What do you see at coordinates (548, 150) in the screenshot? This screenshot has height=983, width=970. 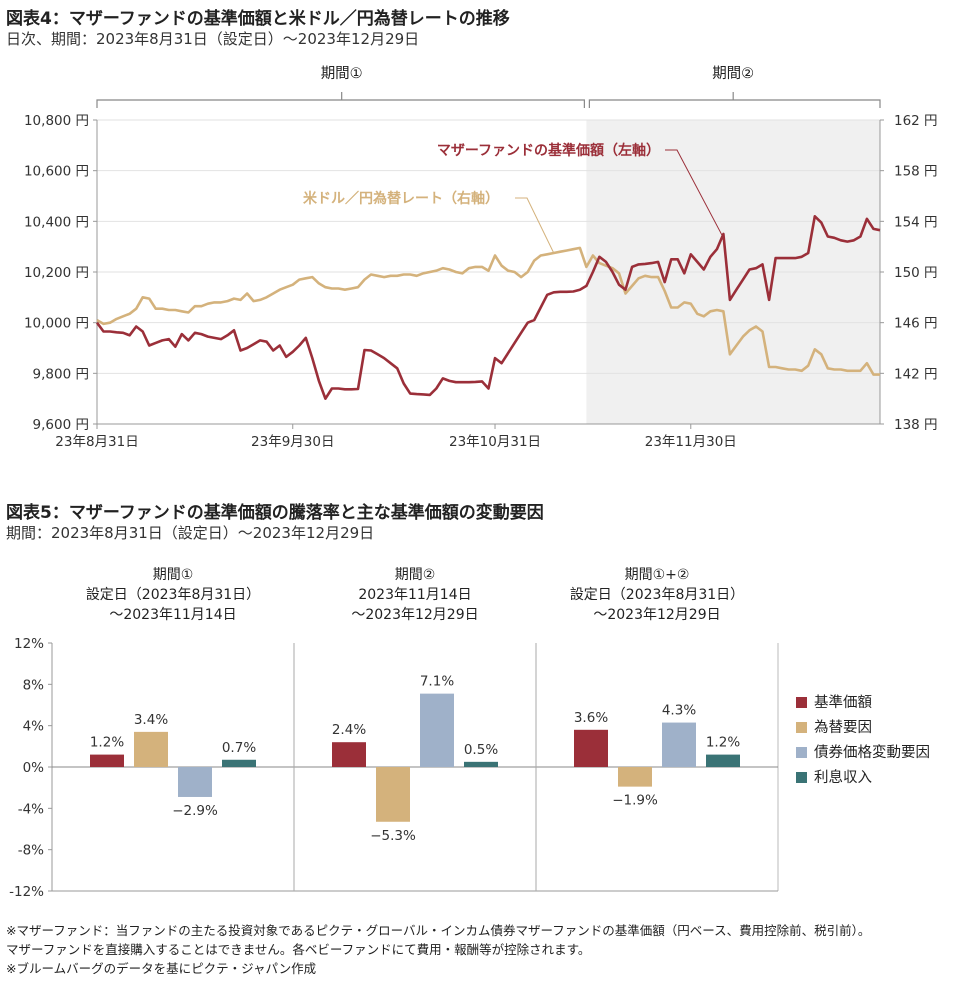 I see `nav-series-label: マザーファンドの基準価額（左軸）` at bounding box center [548, 150].